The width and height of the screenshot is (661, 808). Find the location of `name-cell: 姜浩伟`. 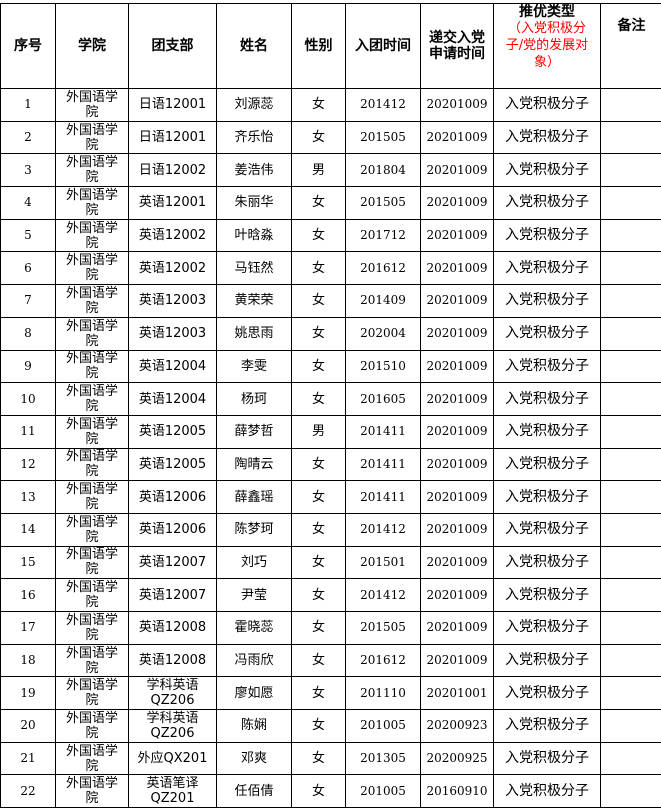

name-cell: 姜浩伟 is located at coordinates (254, 170).